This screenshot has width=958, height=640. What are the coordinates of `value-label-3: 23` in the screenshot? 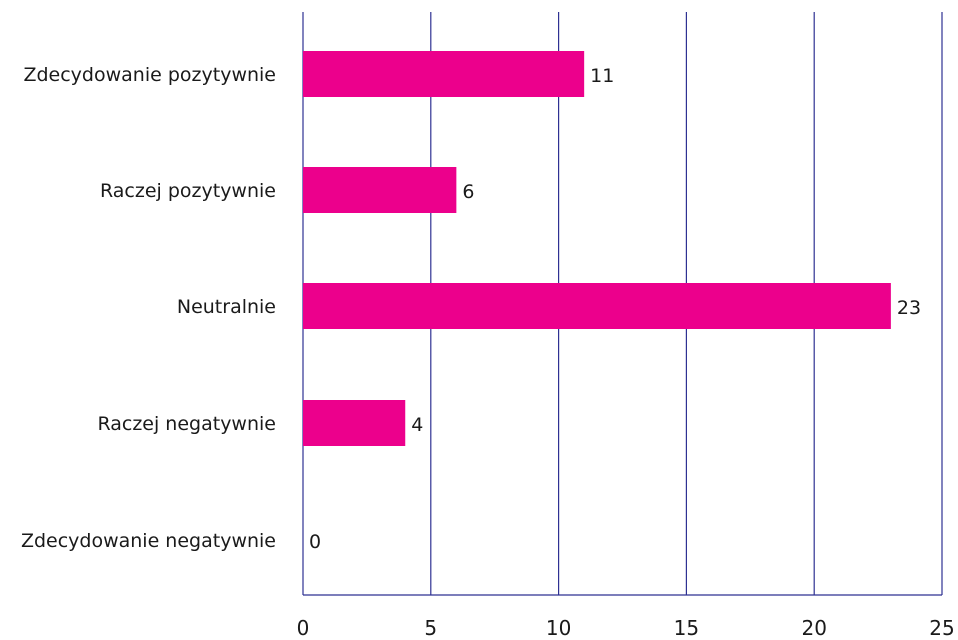 It's located at (909, 308).